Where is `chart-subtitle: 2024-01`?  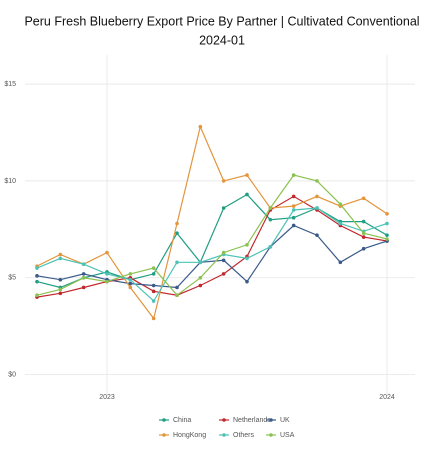 chart-subtitle: 2024-01 is located at coordinates (222, 40).